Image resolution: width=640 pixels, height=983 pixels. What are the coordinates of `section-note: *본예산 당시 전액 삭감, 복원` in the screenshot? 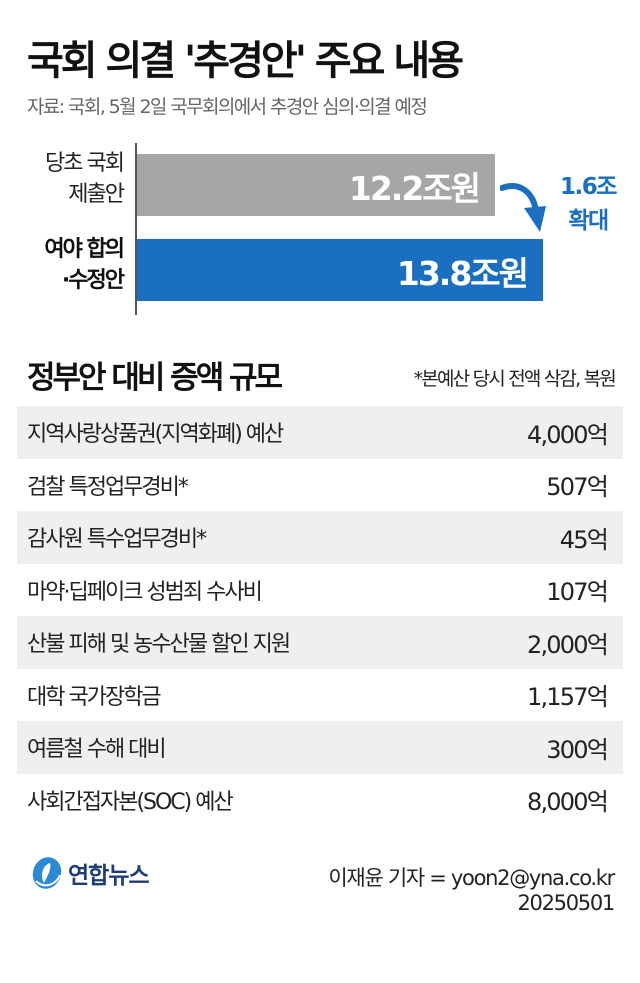 It's located at (515, 379).